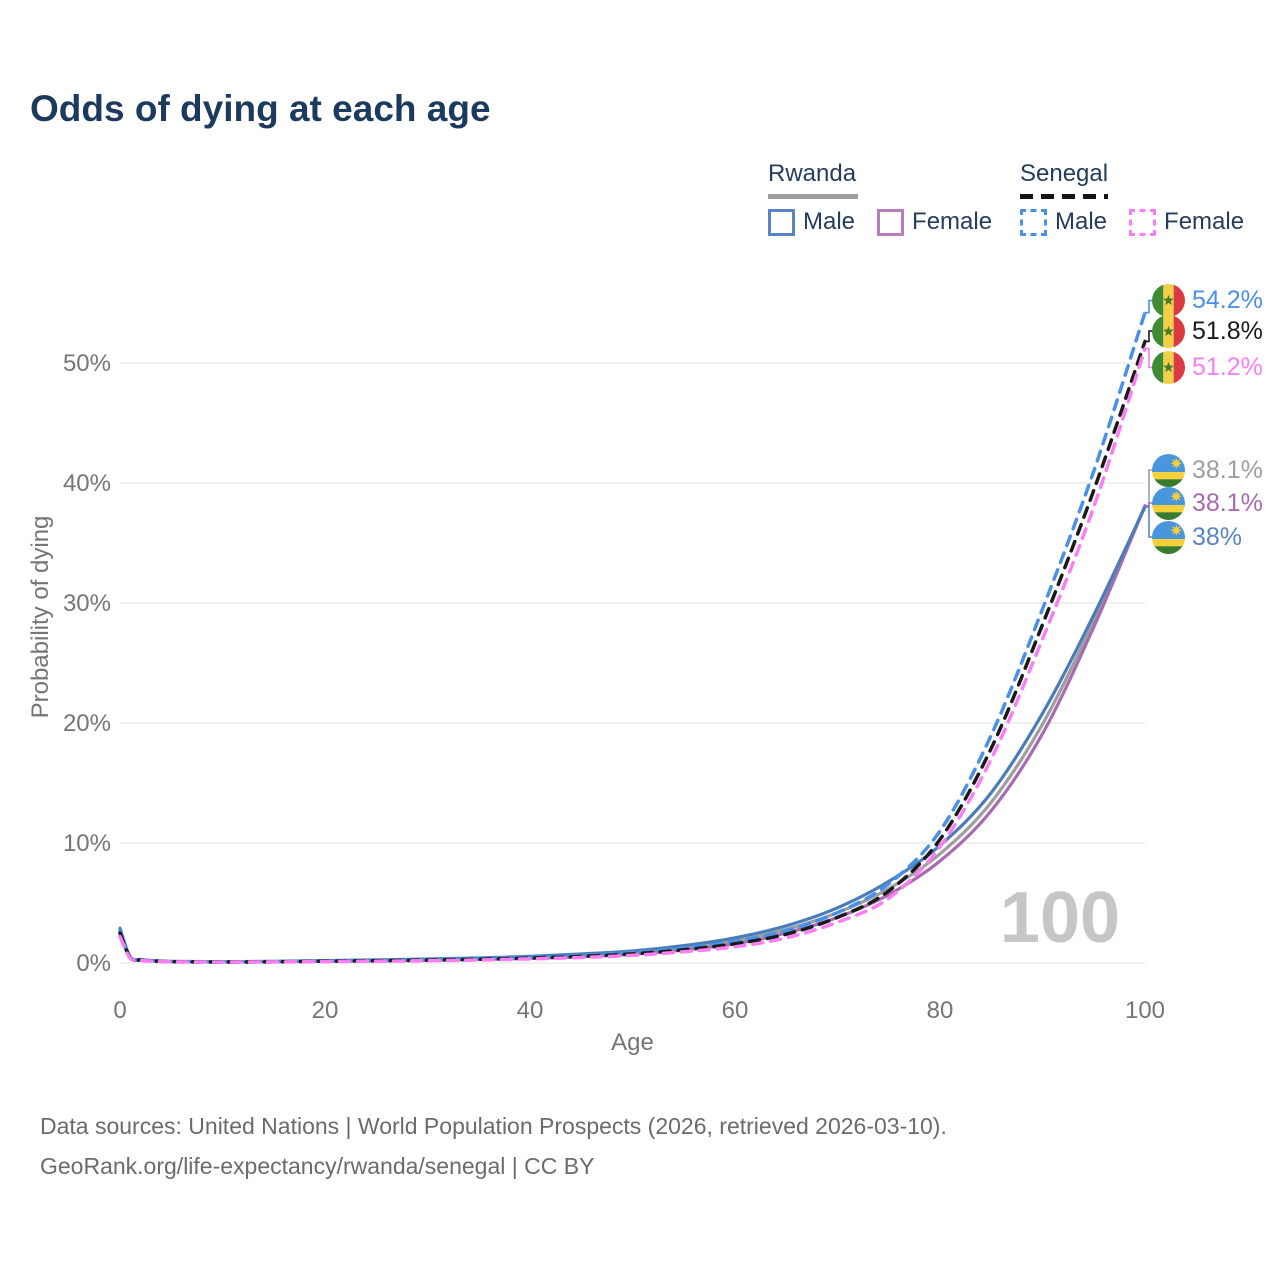  Describe the element at coordinates (1227, 367) in the screenshot. I see `end-value: 51.2%` at that location.